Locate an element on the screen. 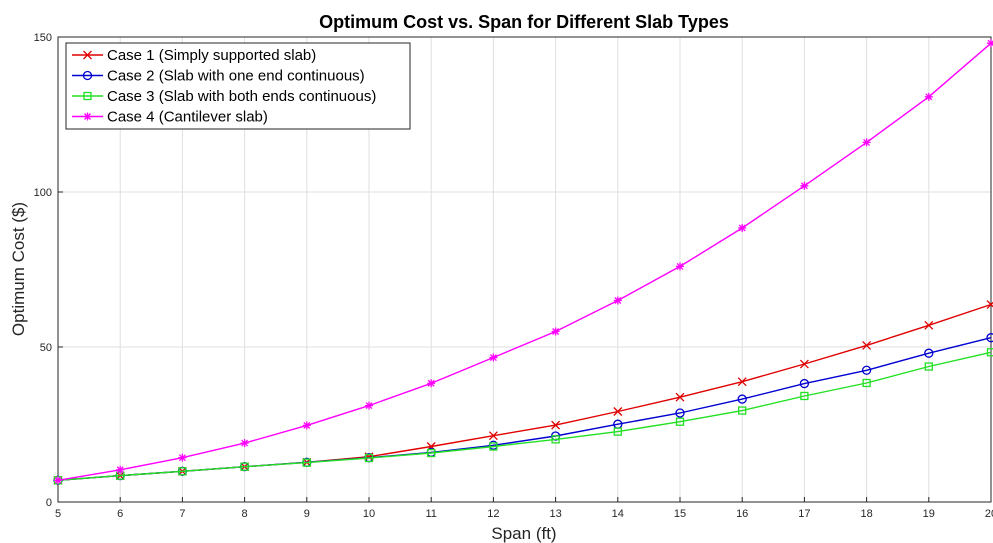 This screenshot has width=993, height=543. legend-item: Case 1 (Simply supported slab) is located at coordinates (194, 55).